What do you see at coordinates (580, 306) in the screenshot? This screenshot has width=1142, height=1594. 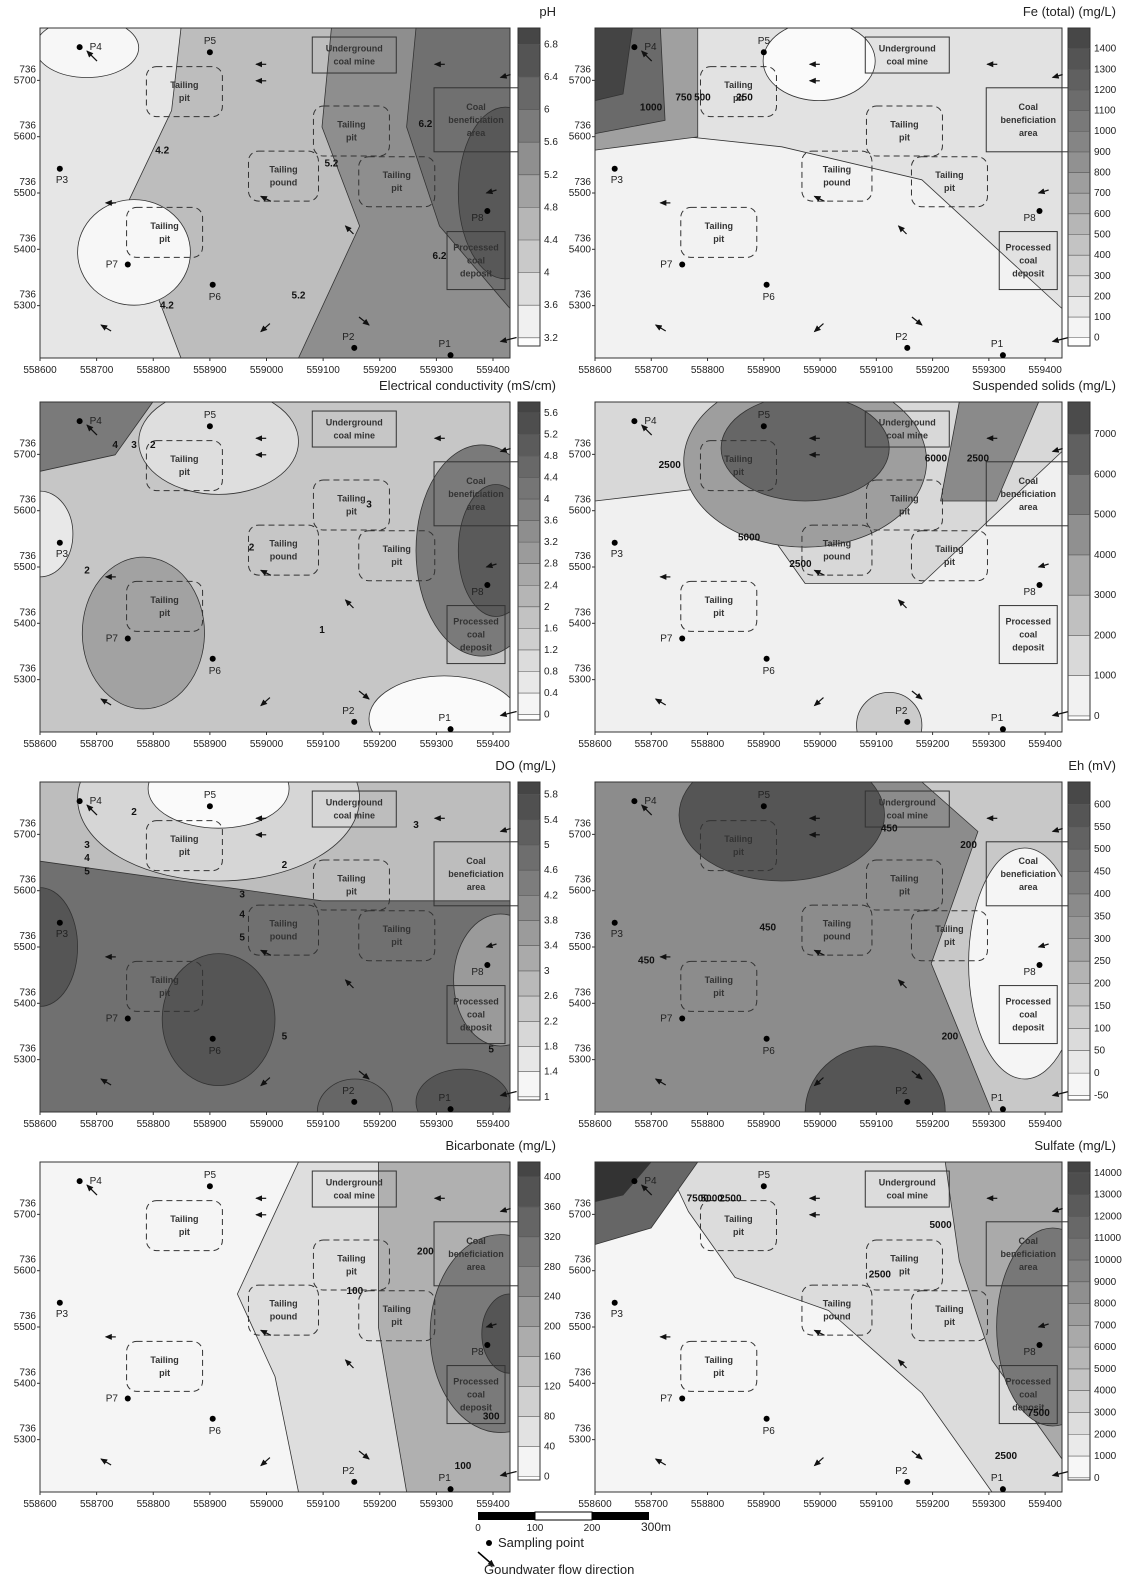 I see `y-tick-label: 5300` at bounding box center [580, 306].